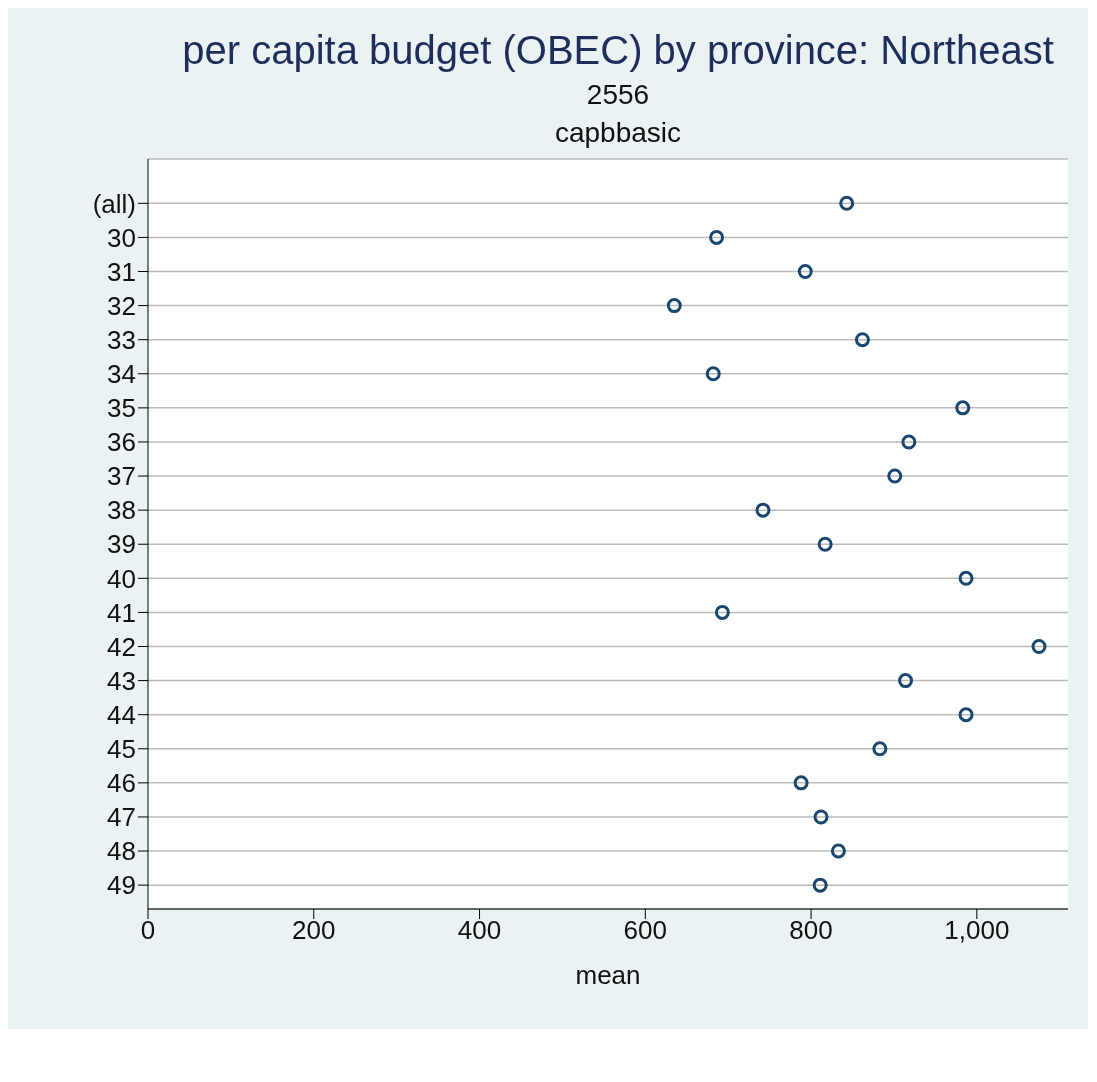 Image resolution: width=1097 pixels, height=1082 pixels. Describe the element at coordinates (121, 817) in the screenshot. I see `y-tick-label: 47` at that location.